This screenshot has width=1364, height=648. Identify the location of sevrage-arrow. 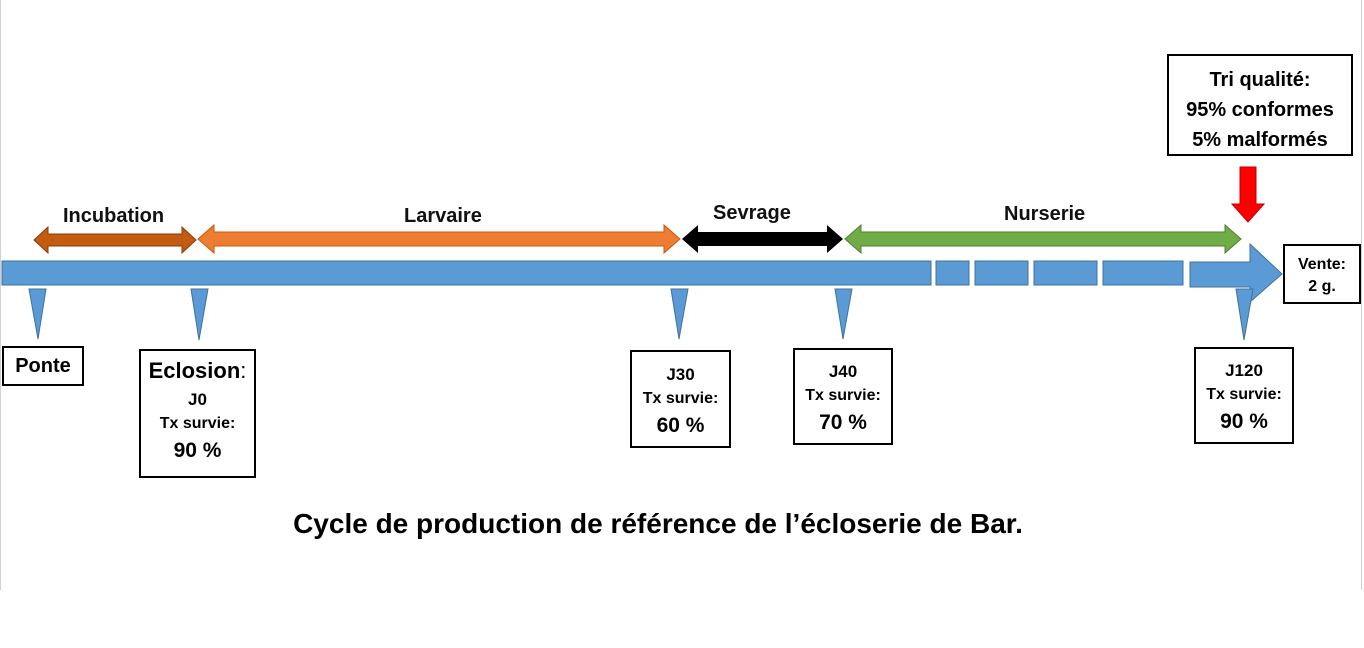
(762, 239).